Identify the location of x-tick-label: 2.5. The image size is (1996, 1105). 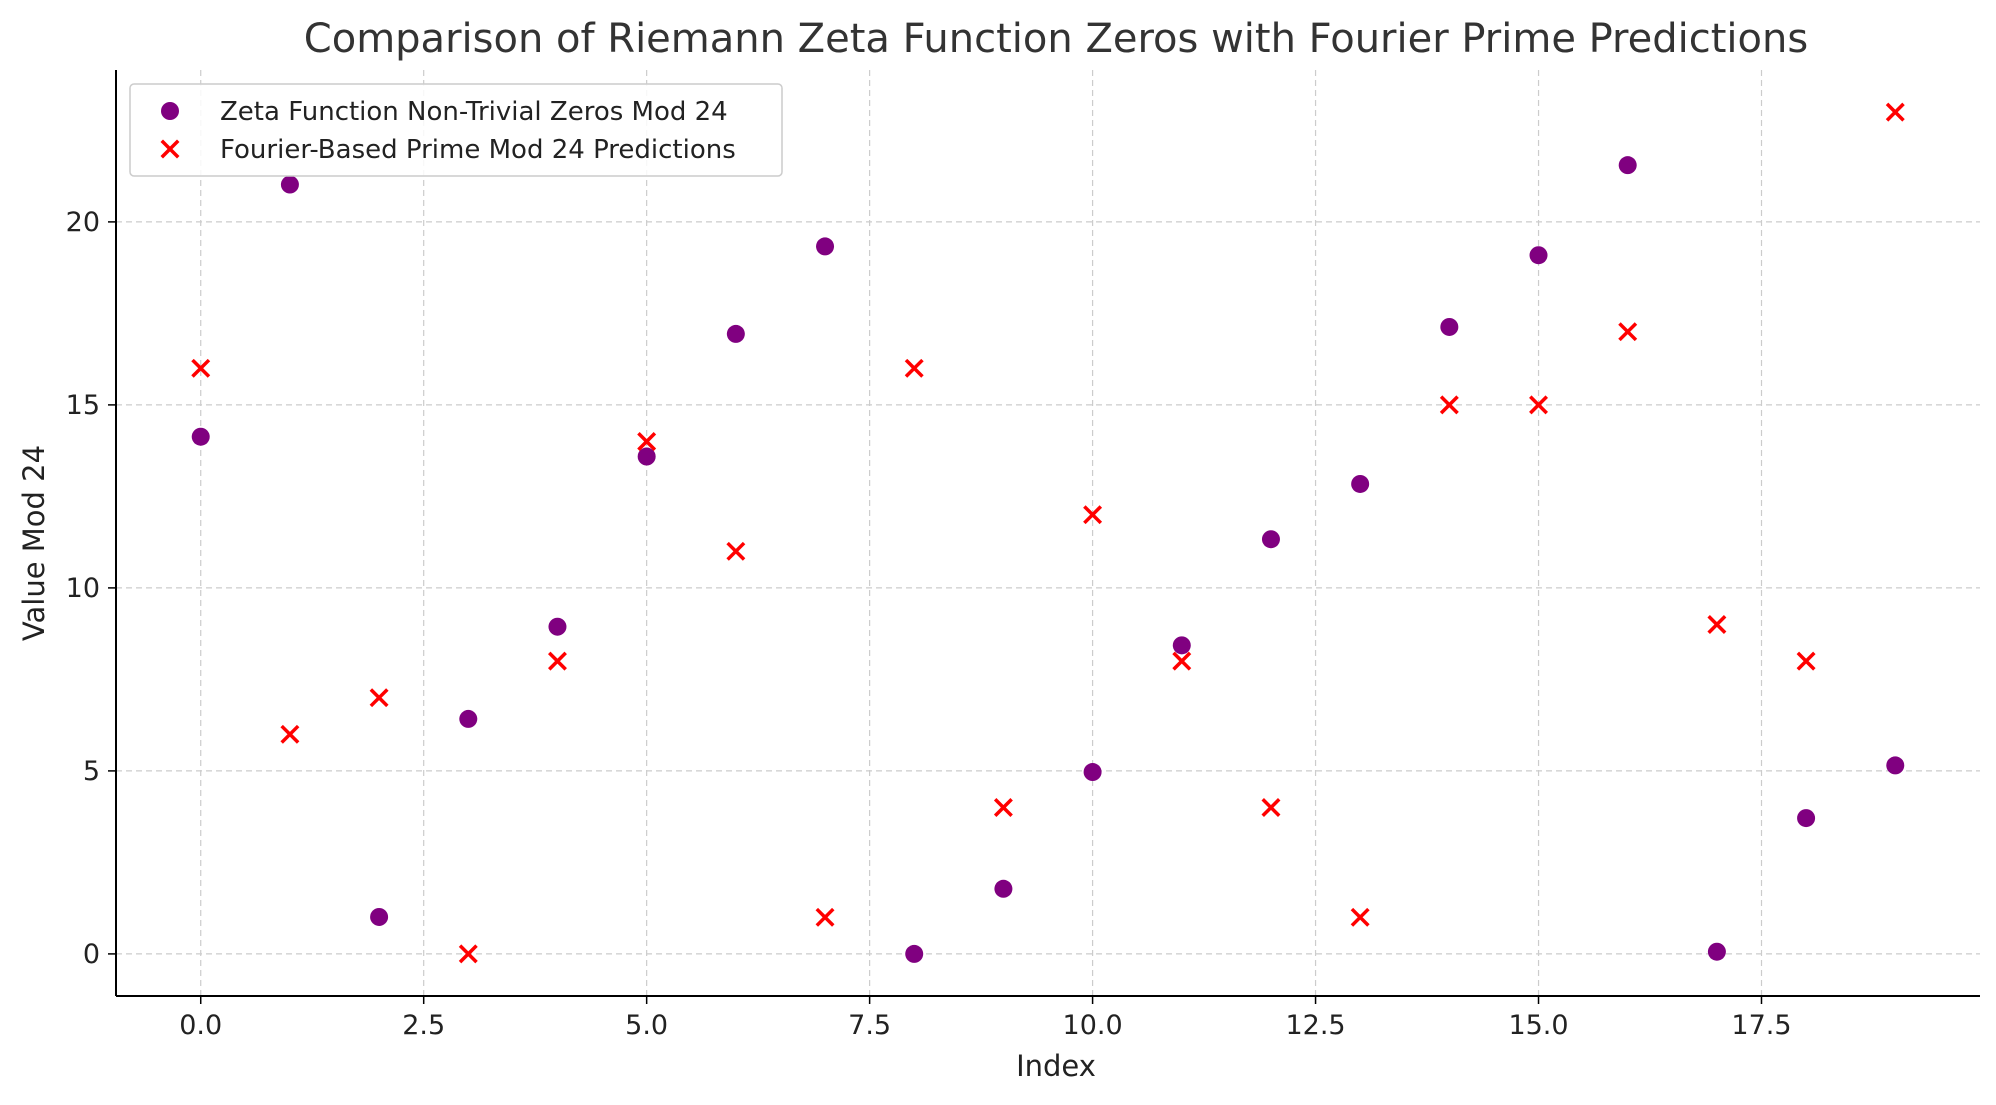
(423, 1025).